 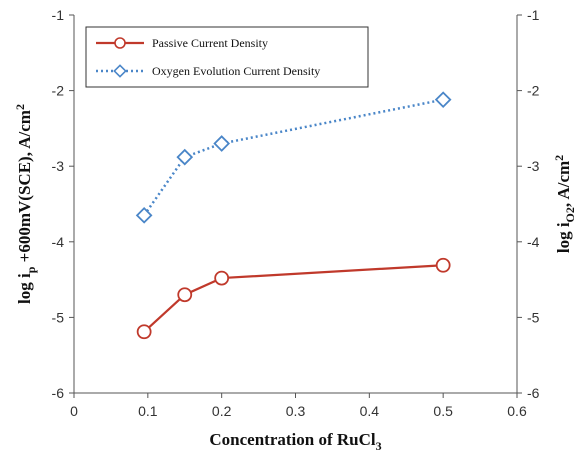 I want to click on series-line-passive, so click(x=293, y=298).